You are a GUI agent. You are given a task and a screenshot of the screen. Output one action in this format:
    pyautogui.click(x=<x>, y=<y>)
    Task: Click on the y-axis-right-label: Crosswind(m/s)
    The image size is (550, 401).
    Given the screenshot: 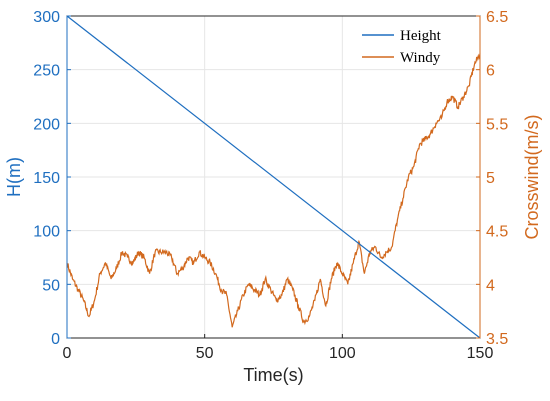 What is the action you would take?
    pyautogui.click(x=532, y=176)
    